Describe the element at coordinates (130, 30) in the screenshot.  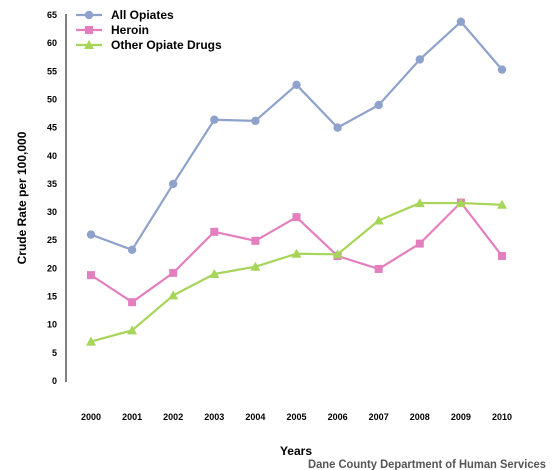
I see `legend-label: Heroin` at that location.